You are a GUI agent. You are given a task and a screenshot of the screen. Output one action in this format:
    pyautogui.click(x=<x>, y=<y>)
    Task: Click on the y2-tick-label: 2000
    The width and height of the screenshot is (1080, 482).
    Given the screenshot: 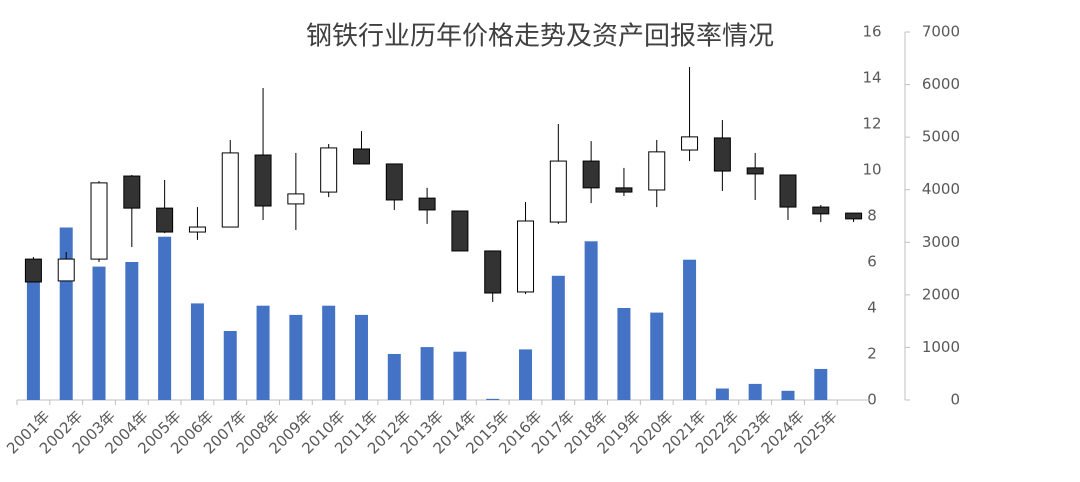 What is the action you would take?
    pyautogui.click(x=941, y=294)
    